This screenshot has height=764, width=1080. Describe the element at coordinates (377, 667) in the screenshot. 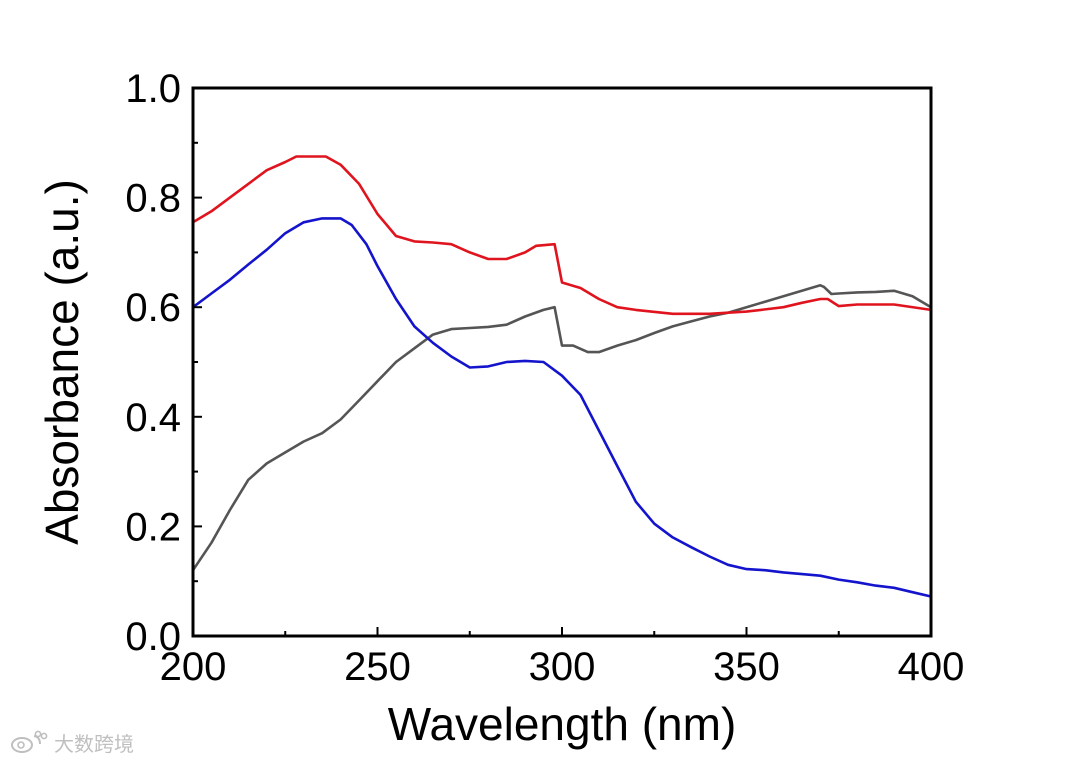

I see `x-tick-label-250: 250` at that location.